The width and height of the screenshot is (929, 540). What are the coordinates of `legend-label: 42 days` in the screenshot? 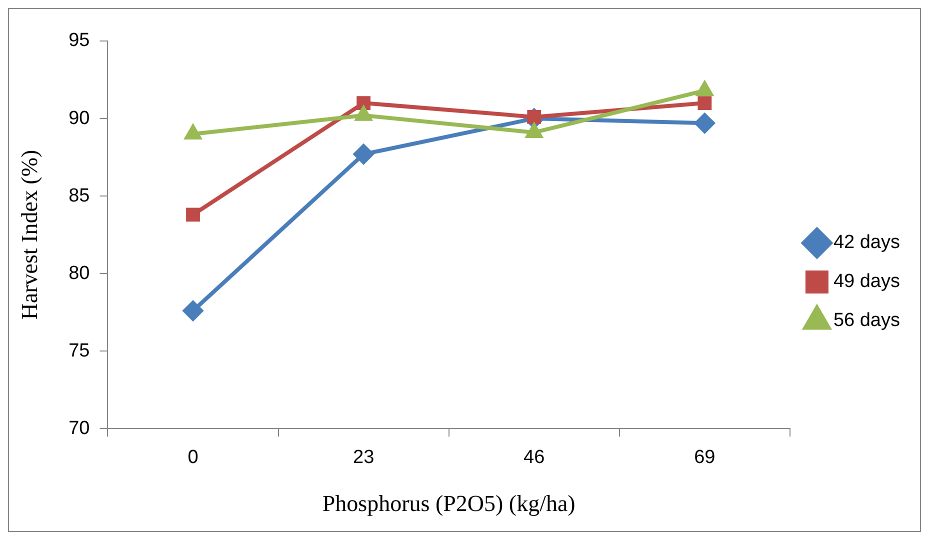 It's located at (866, 243).